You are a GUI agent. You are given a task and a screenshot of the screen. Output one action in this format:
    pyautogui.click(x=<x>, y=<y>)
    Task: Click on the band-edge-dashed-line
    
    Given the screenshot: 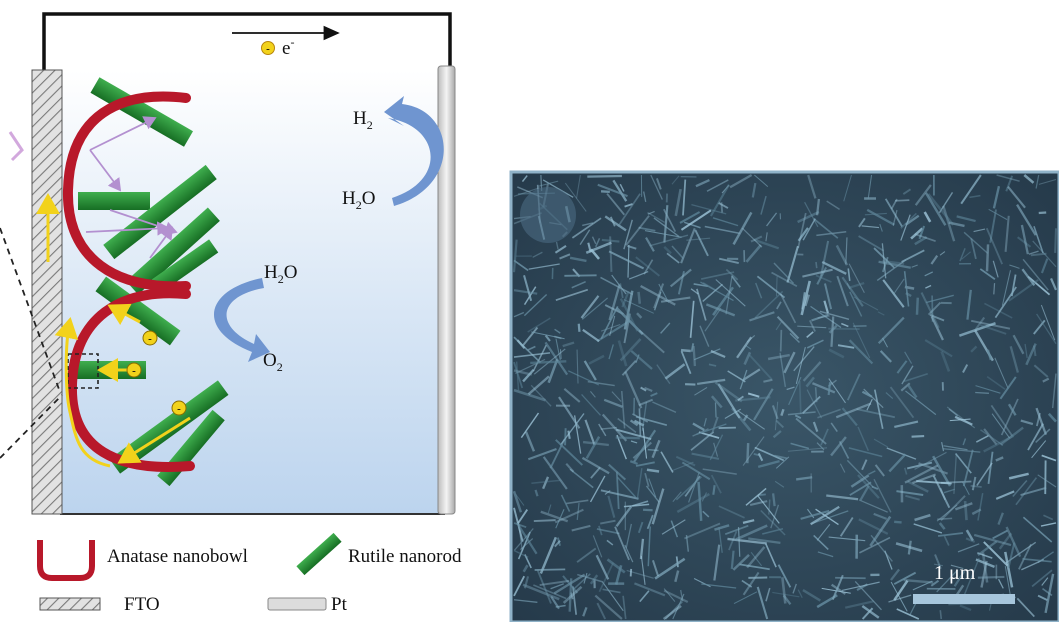 What is the action you would take?
    pyautogui.click(x=30, y=310)
    